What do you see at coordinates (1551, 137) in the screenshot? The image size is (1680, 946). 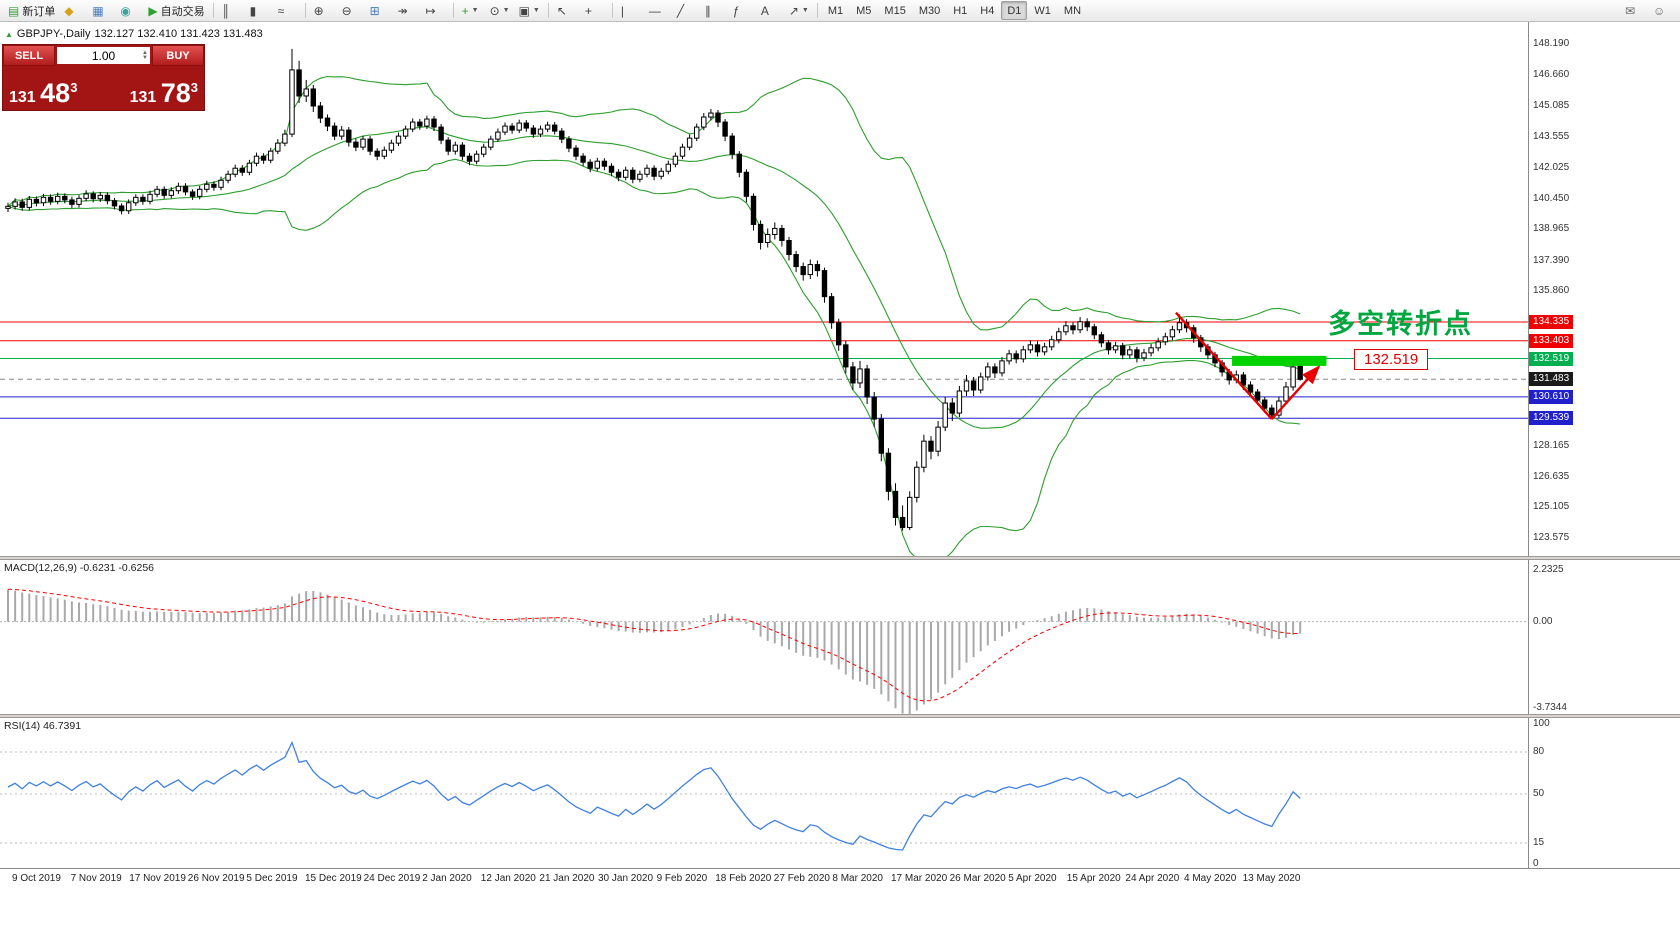 I see `price-axis-label: 143.555` at bounding box center [1551, 137].